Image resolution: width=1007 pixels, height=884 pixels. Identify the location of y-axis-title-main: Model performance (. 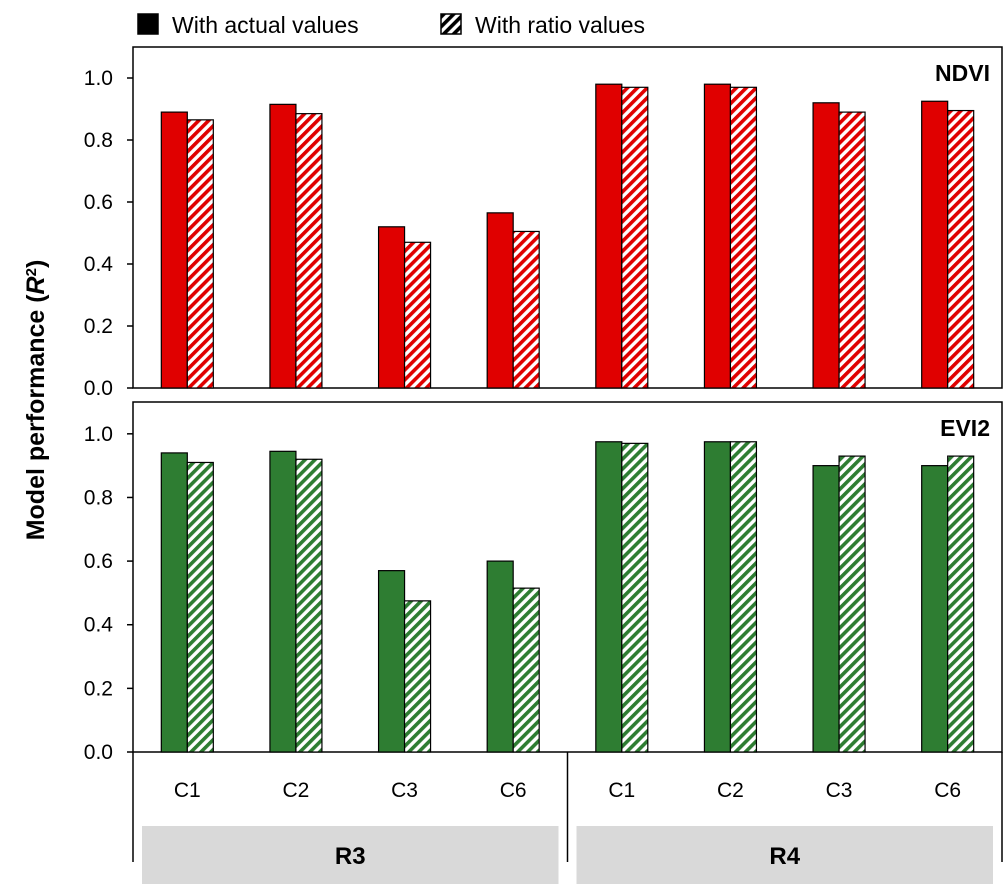
(36, 417).